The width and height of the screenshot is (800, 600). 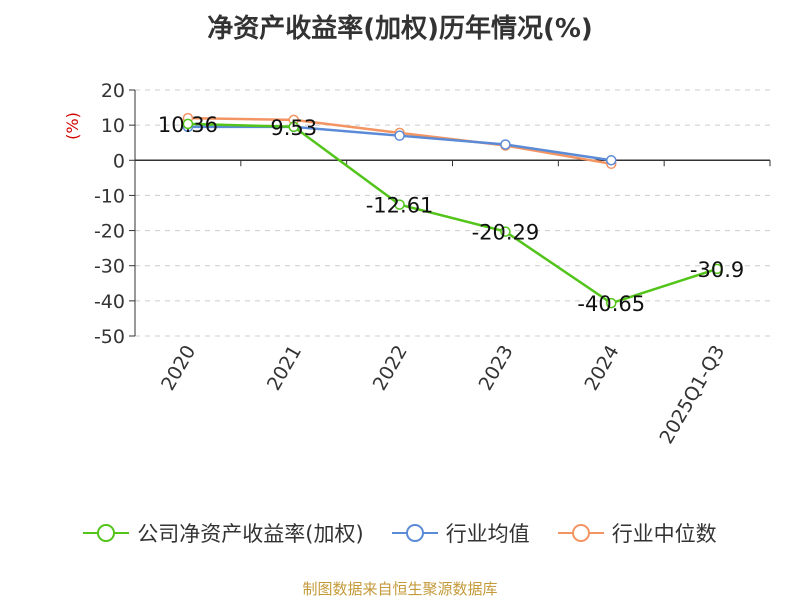 I want to click on data-label: 10.36, so click(x=188, y=125).